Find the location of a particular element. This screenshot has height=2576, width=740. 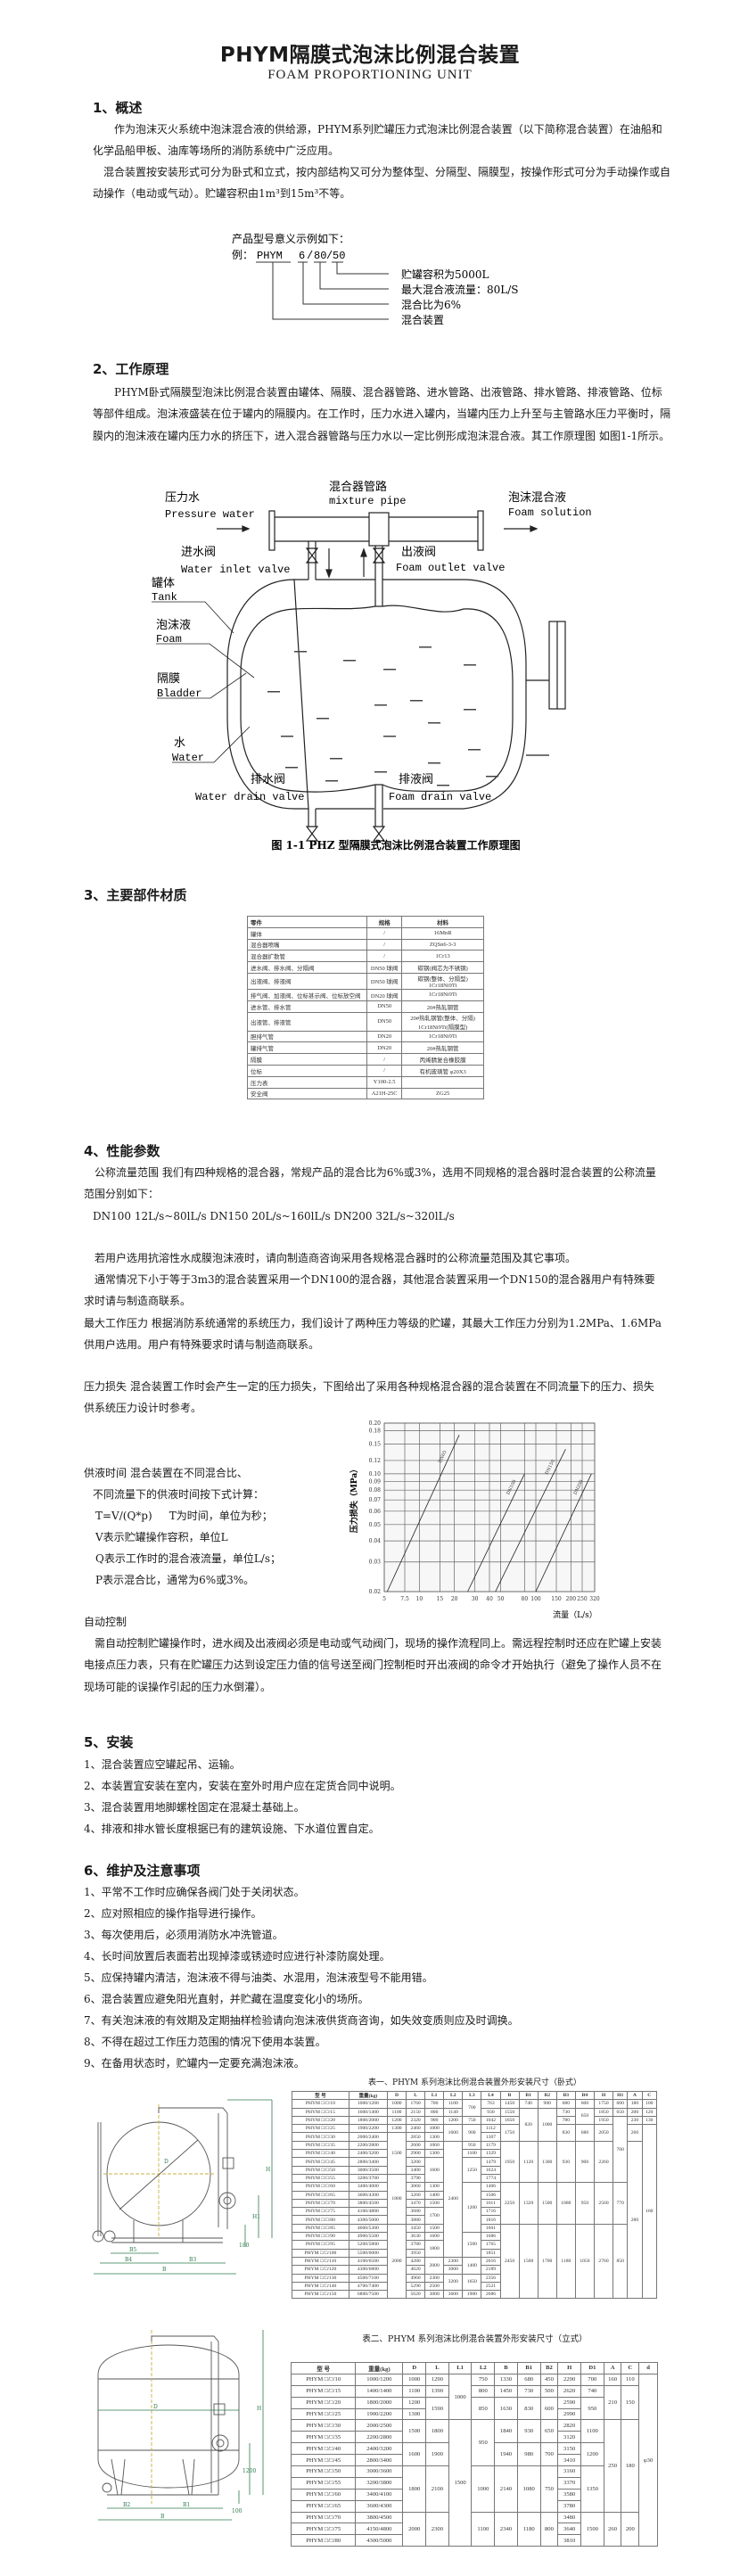

table2-cell: PHYM □/□/70 is located at coordinates (324, 2517).